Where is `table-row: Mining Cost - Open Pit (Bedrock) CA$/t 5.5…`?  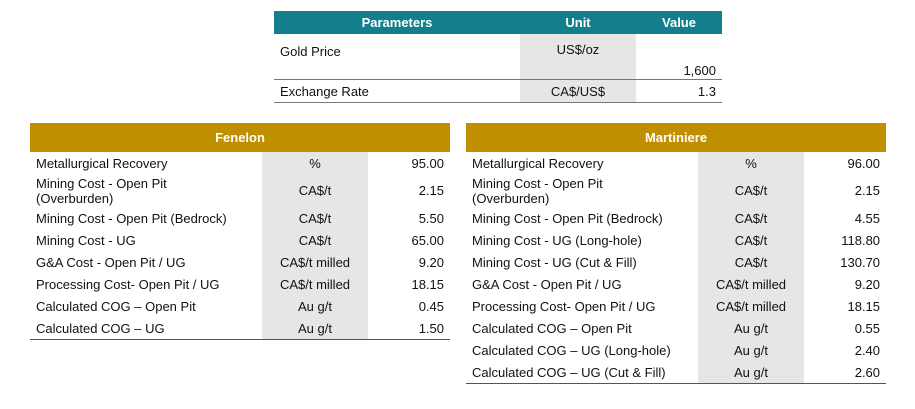
table-row: Mining Cost - Open Pit (Bedrock) CA$/t 5.5… is located at coordinates (240, 218).